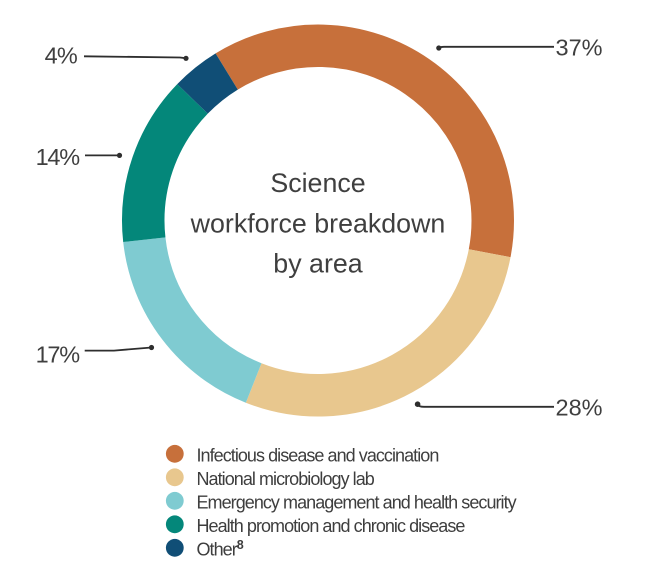 The width and height of the screenshot is (668, 582). I want to click on svg-text: 4%, so click(61, 56).